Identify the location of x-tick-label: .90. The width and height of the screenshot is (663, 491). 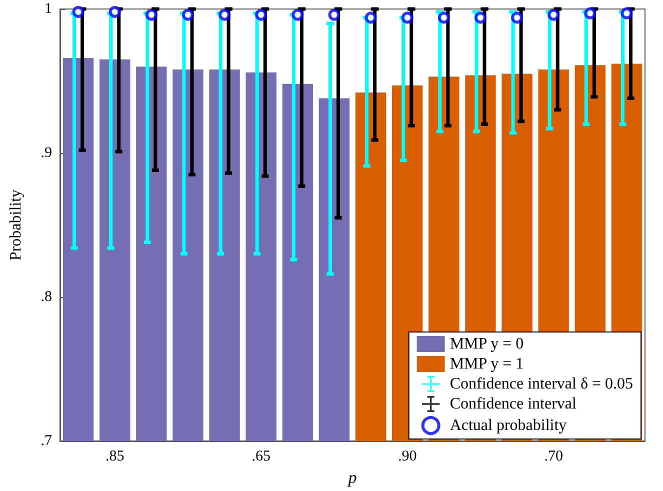
(407, 456).